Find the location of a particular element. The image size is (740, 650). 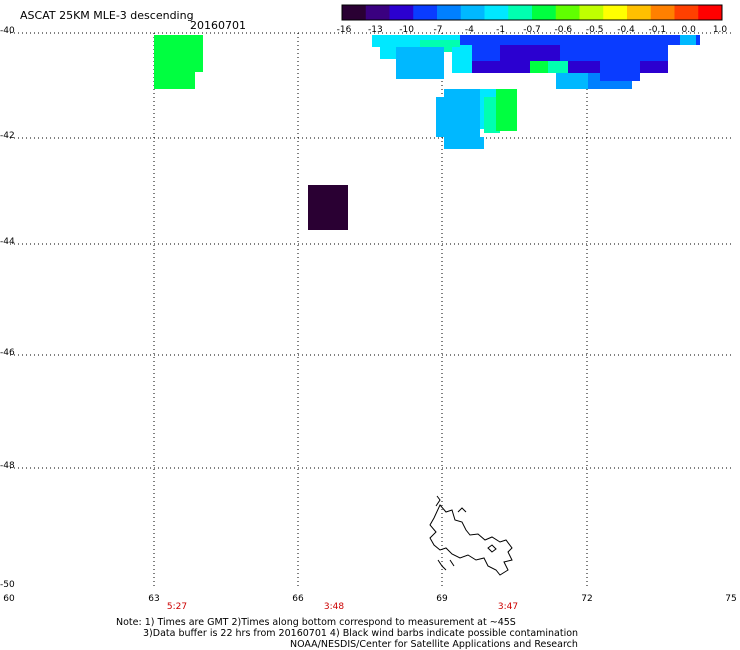

colorbar-label: 0.0 is located at coordinates (688, 30).